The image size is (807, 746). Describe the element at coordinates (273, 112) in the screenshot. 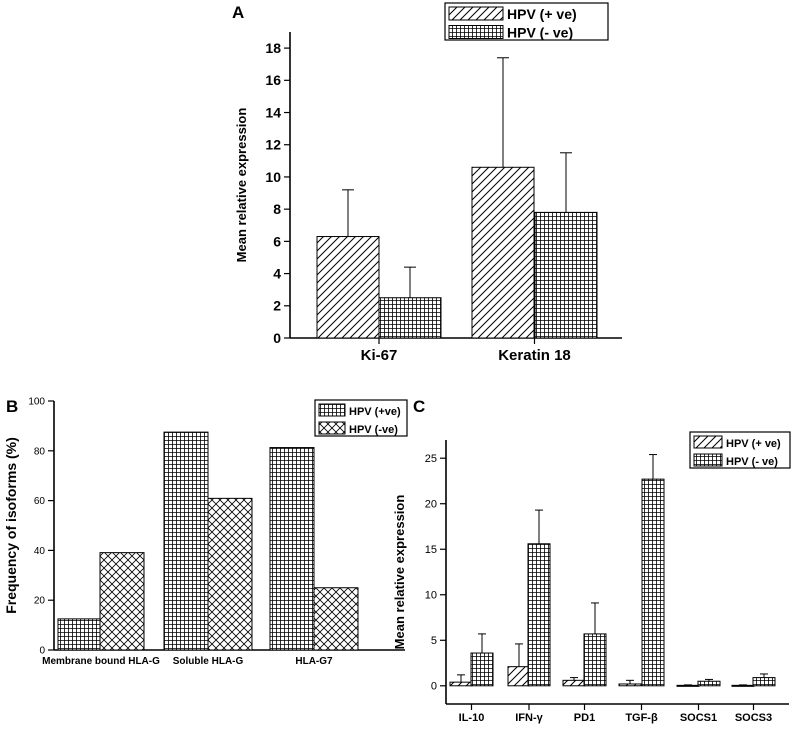

I see `panel-a-y-tick-label: 14` at that location.